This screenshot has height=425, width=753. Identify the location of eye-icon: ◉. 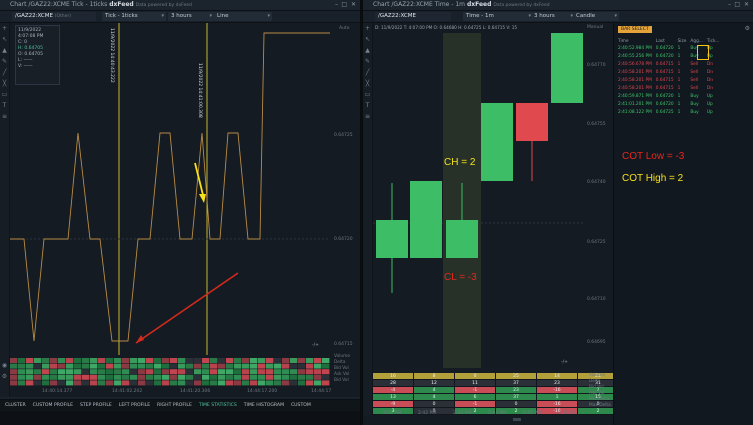
(4, 365).